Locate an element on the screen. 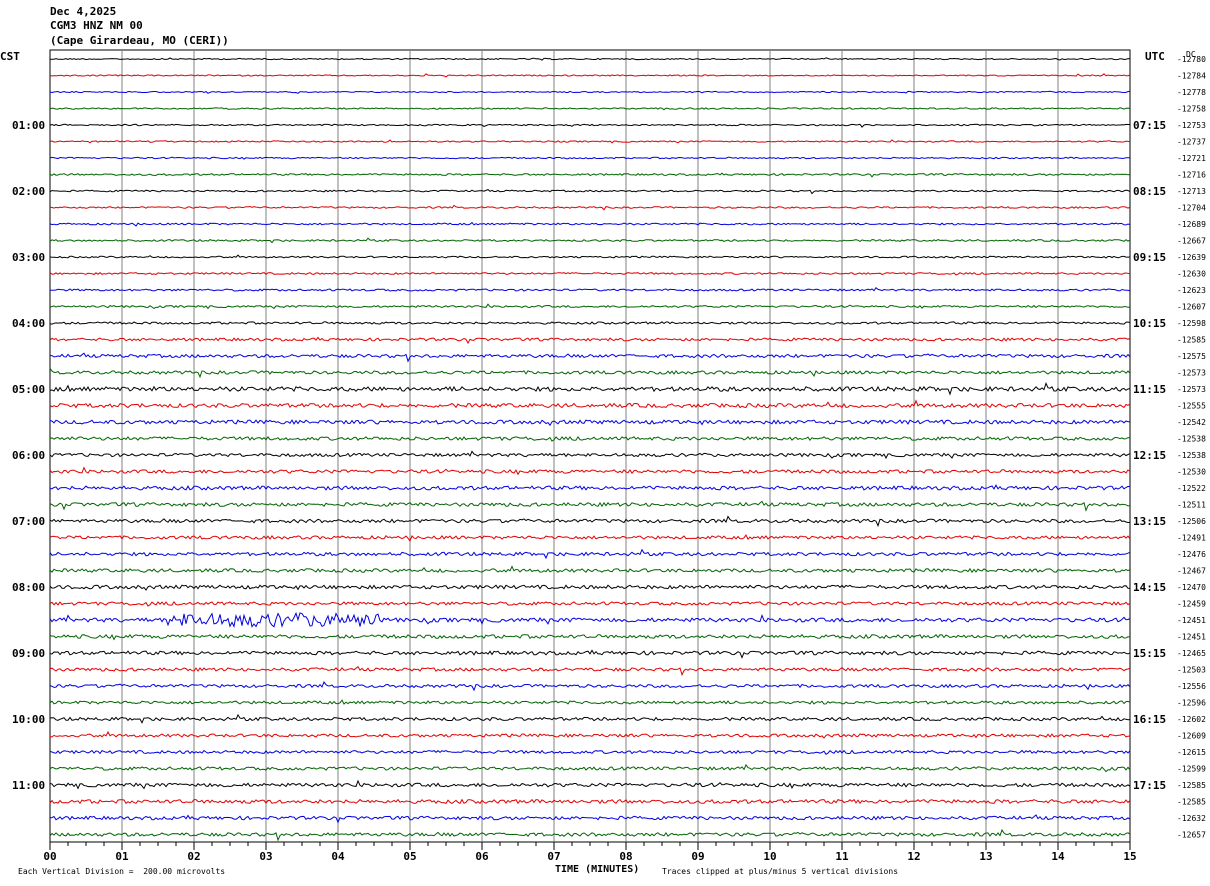  x-tick-label: 07 is located at coordinates (553, 856).